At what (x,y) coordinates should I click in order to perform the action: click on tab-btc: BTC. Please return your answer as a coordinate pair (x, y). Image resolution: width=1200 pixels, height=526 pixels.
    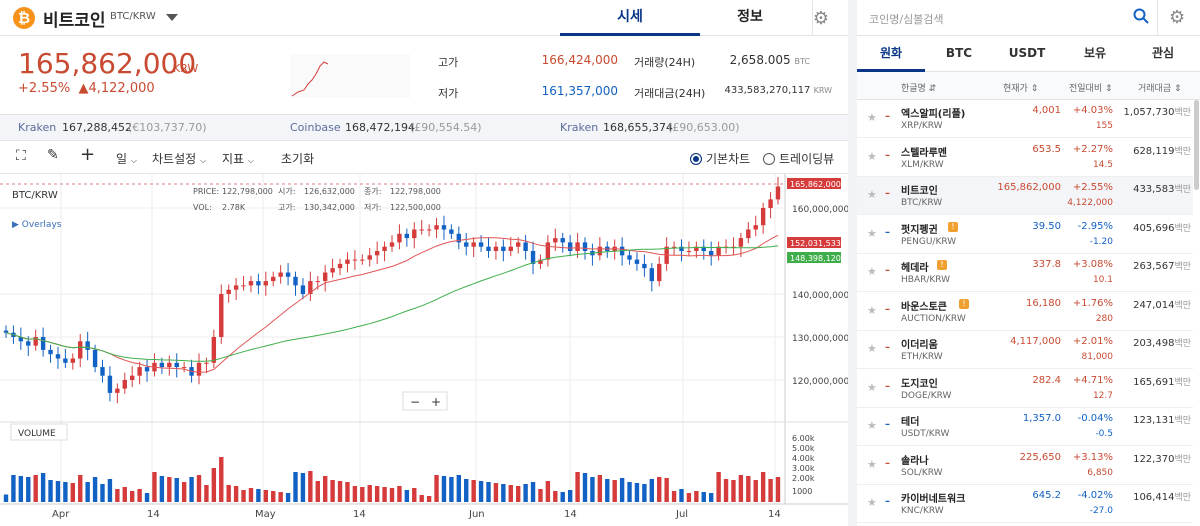
    Looking at the image, I should click on (959, 53).